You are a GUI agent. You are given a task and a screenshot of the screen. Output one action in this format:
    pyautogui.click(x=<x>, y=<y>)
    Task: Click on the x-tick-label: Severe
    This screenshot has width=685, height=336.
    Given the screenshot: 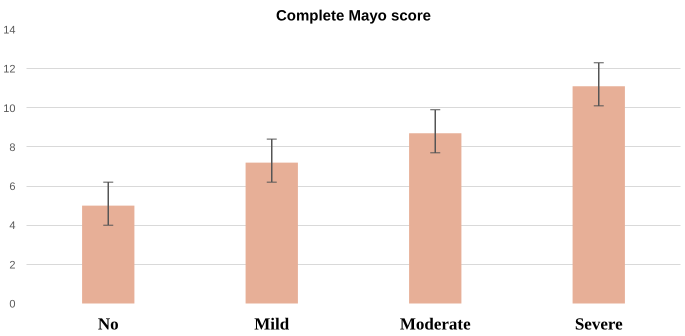 What is the action you would take?
    pyautogui.click(x=599, y=324)
    